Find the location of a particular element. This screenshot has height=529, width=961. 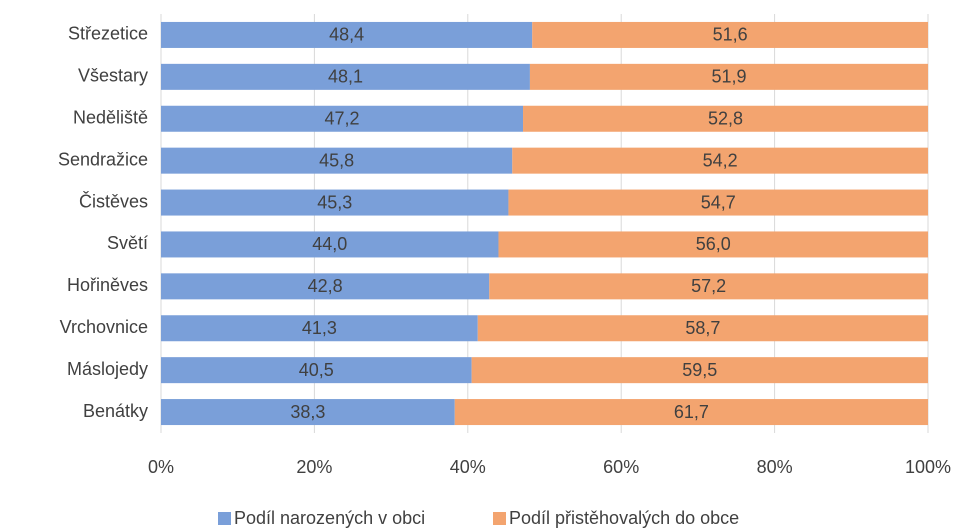

data-label: 38,3 is located at coordinates (307, 412).